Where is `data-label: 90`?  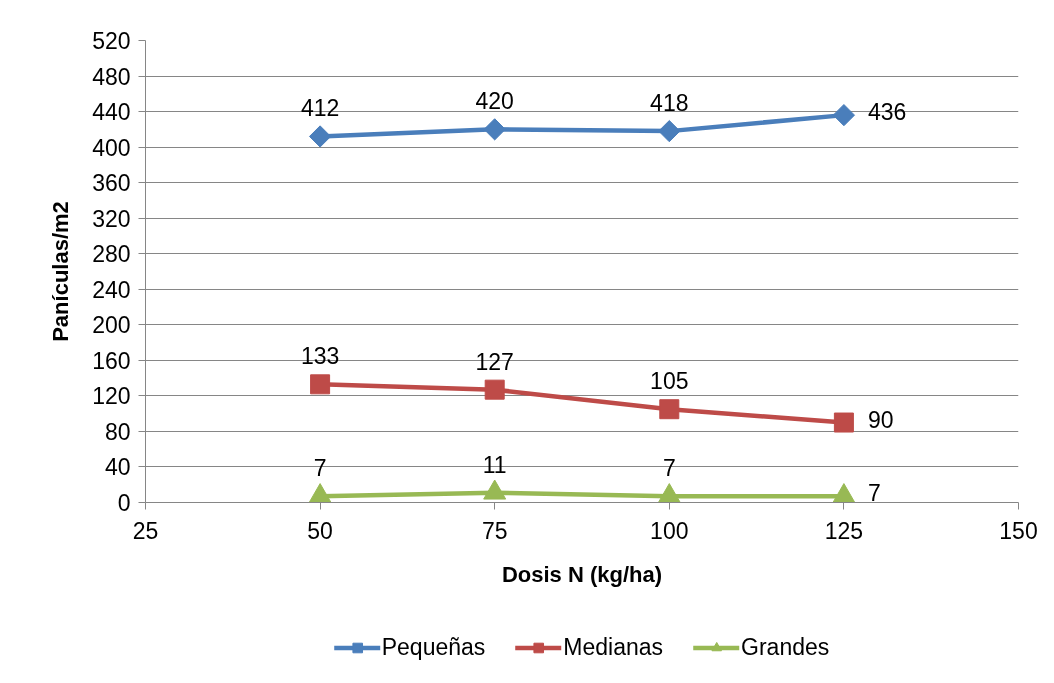
data-label: 90 is located at coordinates (880, 419).